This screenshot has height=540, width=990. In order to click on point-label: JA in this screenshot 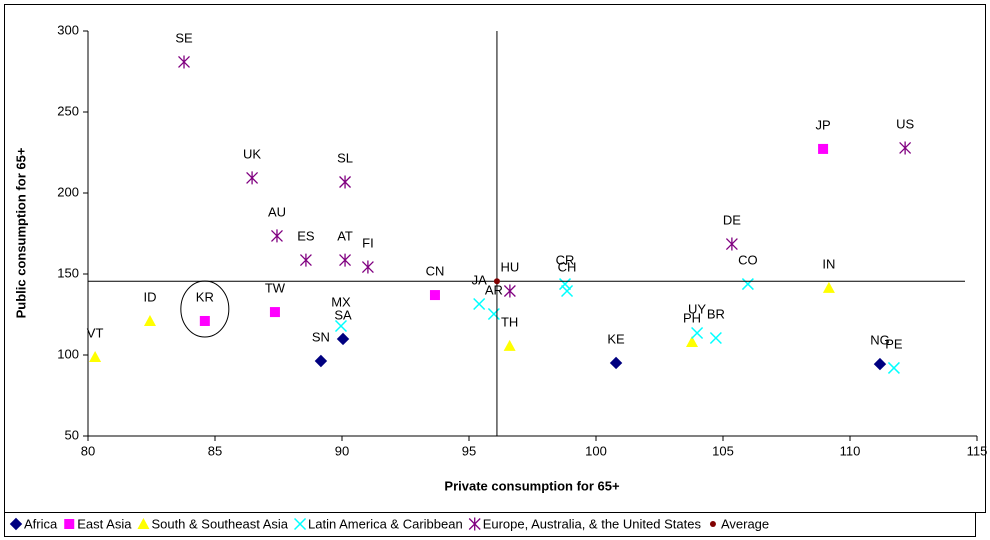, I will do `click(480, 279)`.